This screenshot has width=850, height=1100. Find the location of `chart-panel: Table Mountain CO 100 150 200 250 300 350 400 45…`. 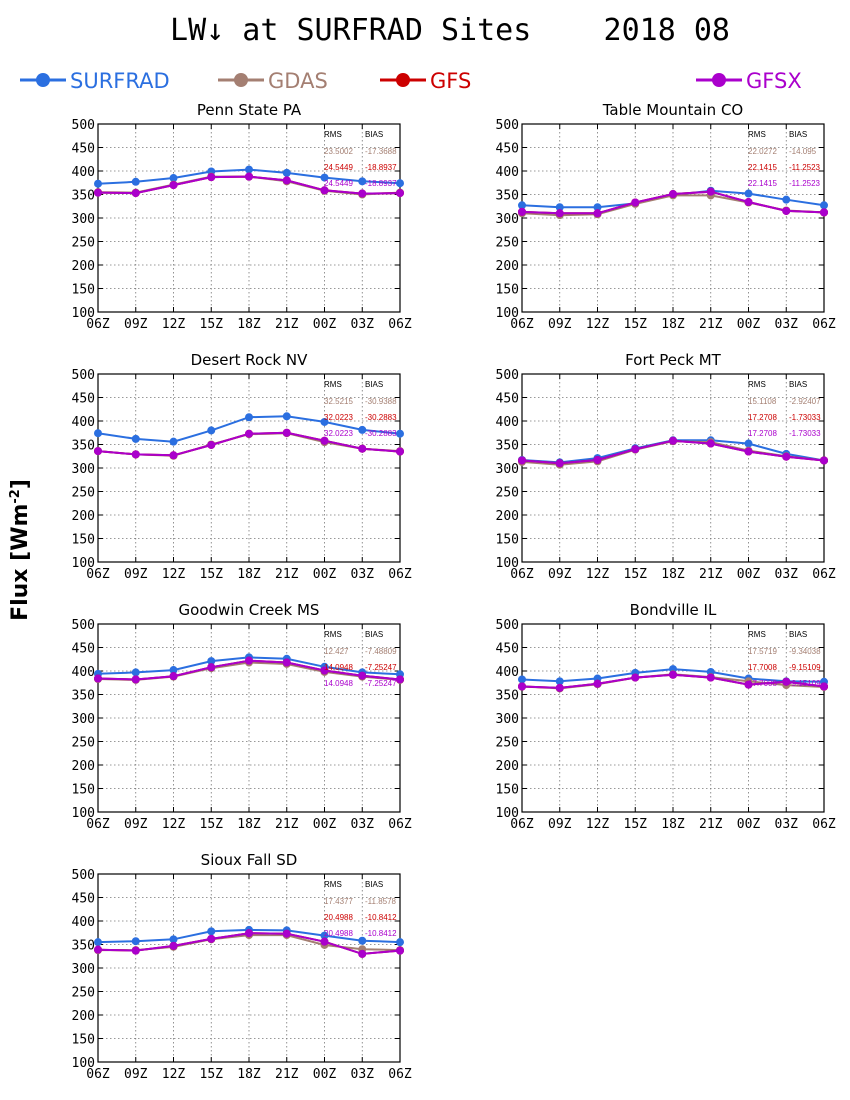

chart-panel: Table Mountain CO 100 150 200 250 300 350 400 45… is located at coordinates (666, 216).